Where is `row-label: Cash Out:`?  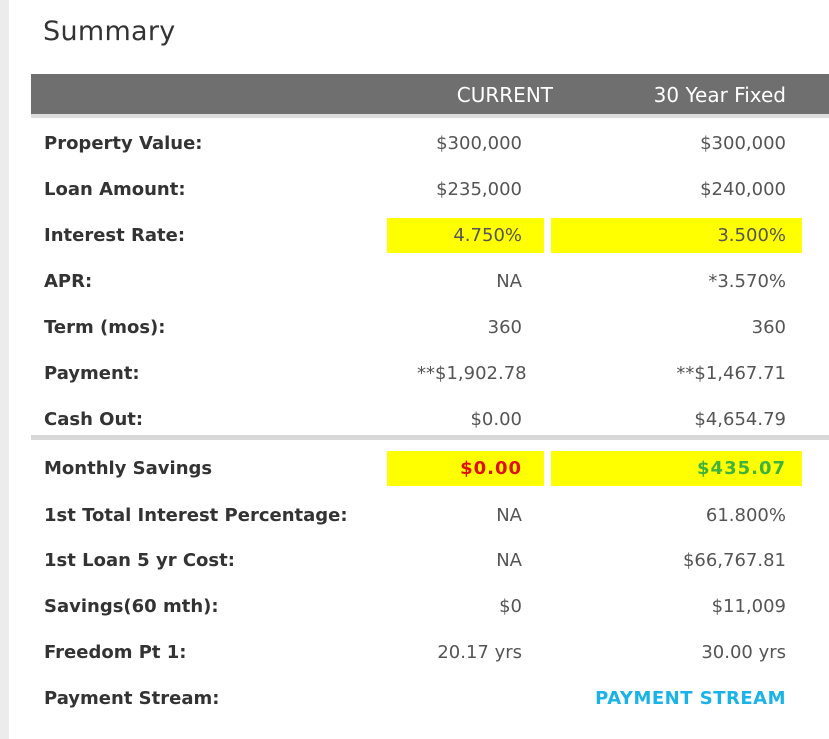
row-label: Cash Out: is located at coordinates (94, 419).